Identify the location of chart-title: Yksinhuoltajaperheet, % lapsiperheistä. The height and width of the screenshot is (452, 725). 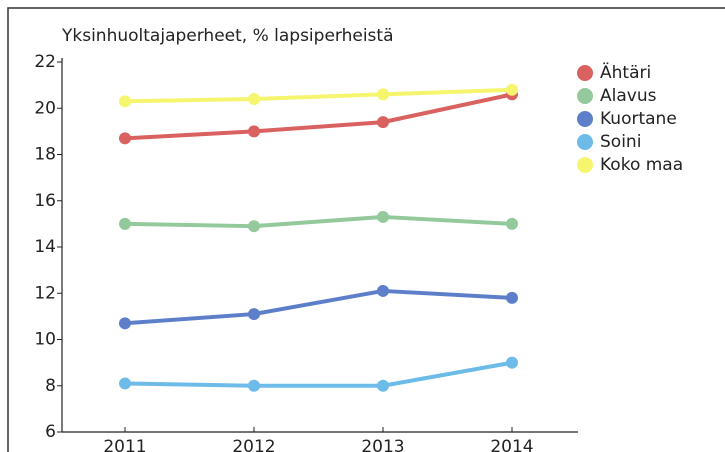
(227, 36).